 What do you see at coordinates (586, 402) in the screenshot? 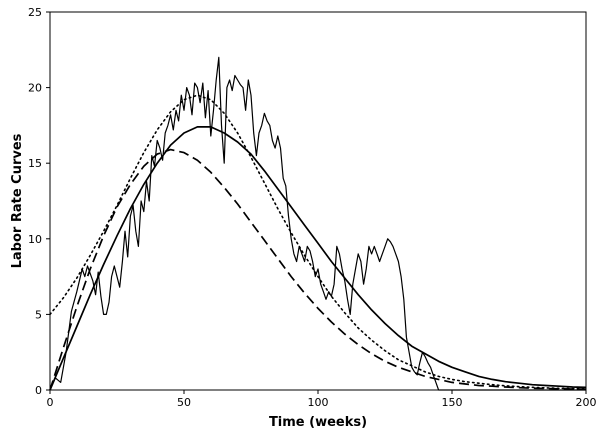
I see `x-tick-label: 200` at bounding box center [586, 402].